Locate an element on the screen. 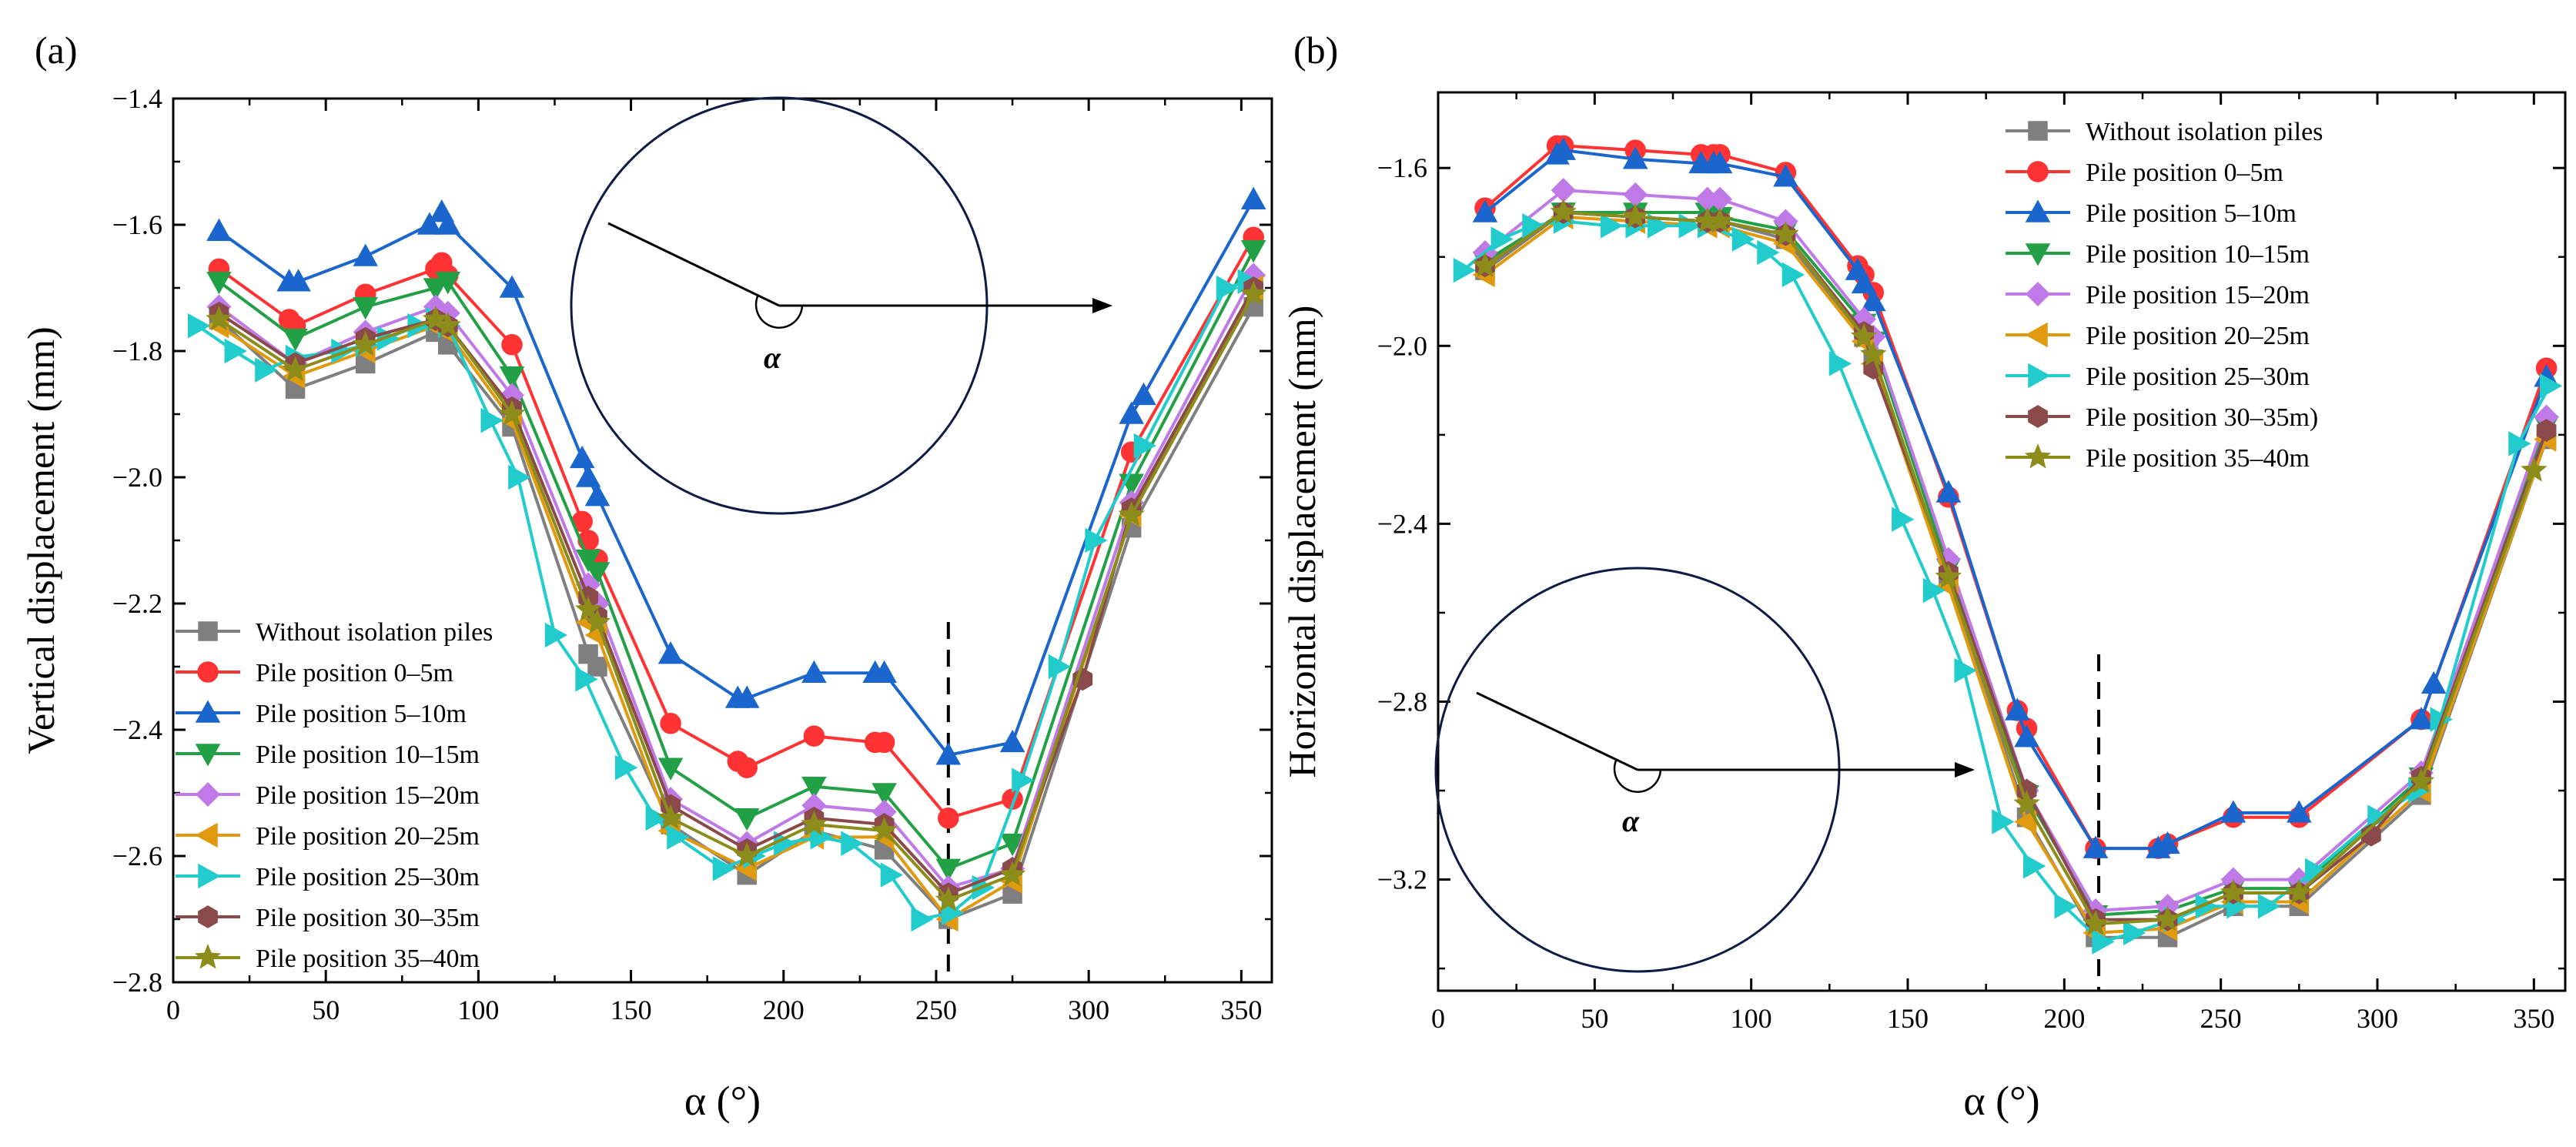 Image resolution: width=2576 pixels, height=1147 pixels. legend-label: Pile position 15–20m is located at coordinates (2198, 295).